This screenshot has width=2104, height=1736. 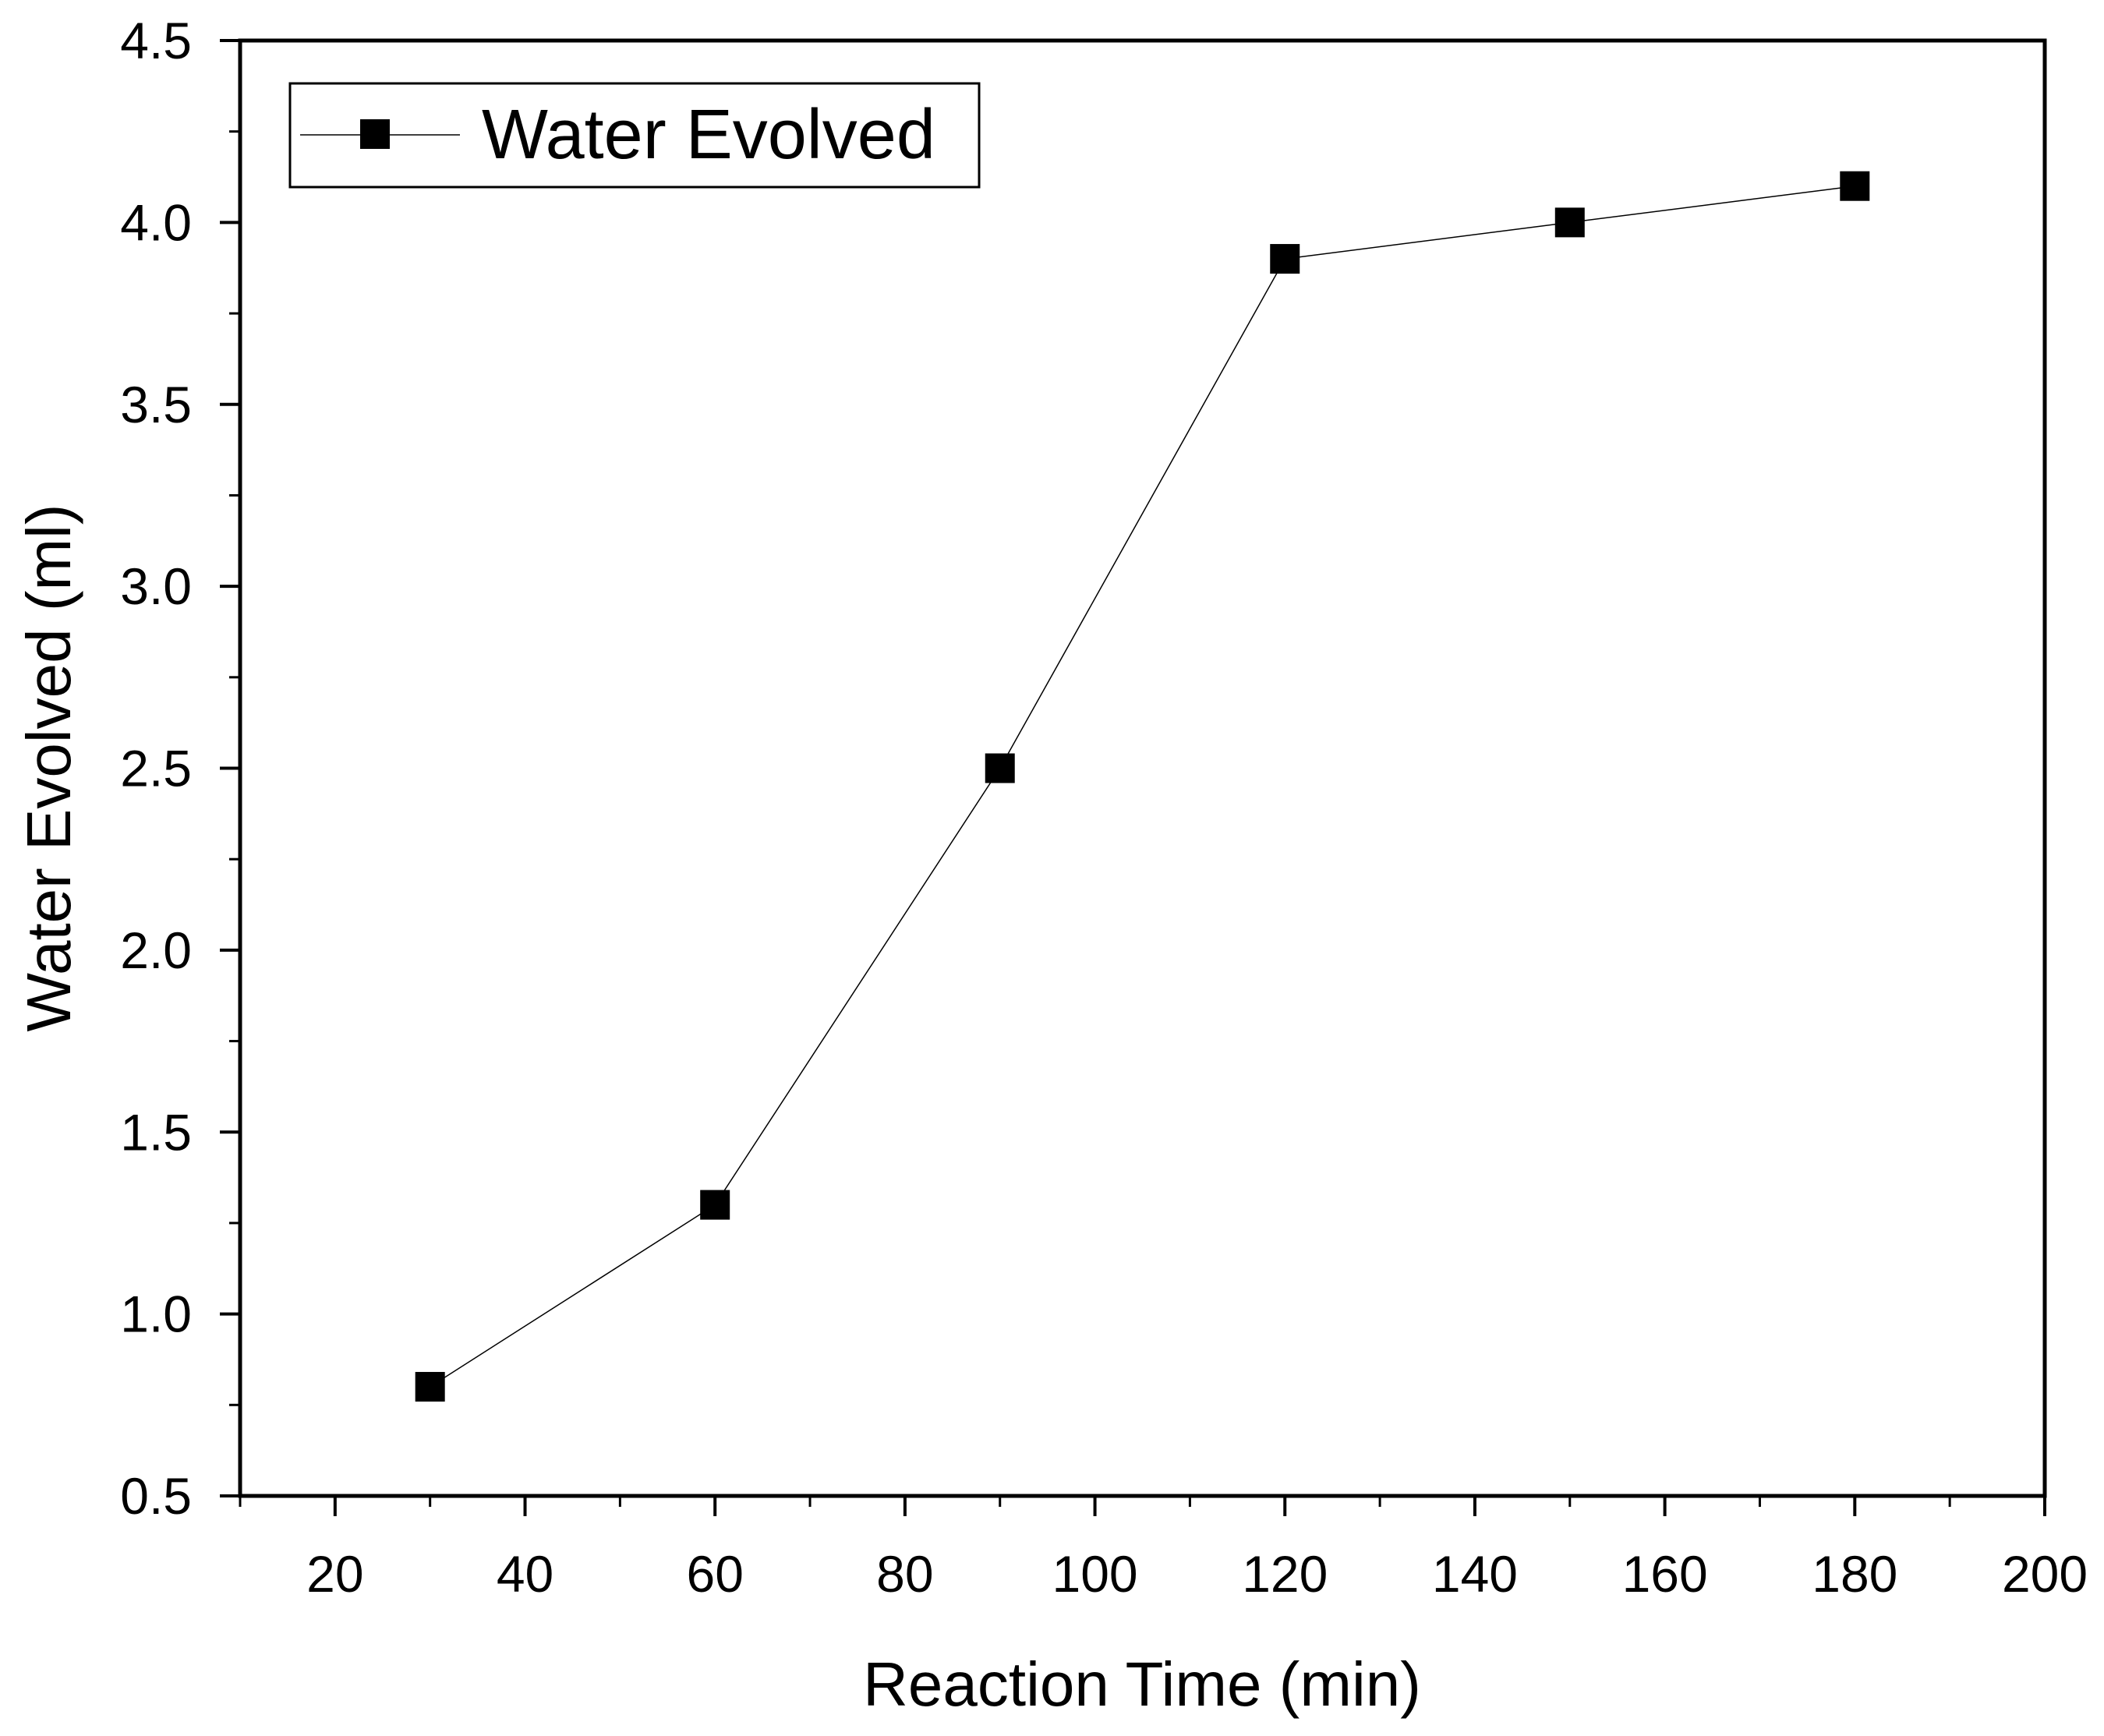 I want to click on legend: Water Evolved, so click(x=634, y=135).